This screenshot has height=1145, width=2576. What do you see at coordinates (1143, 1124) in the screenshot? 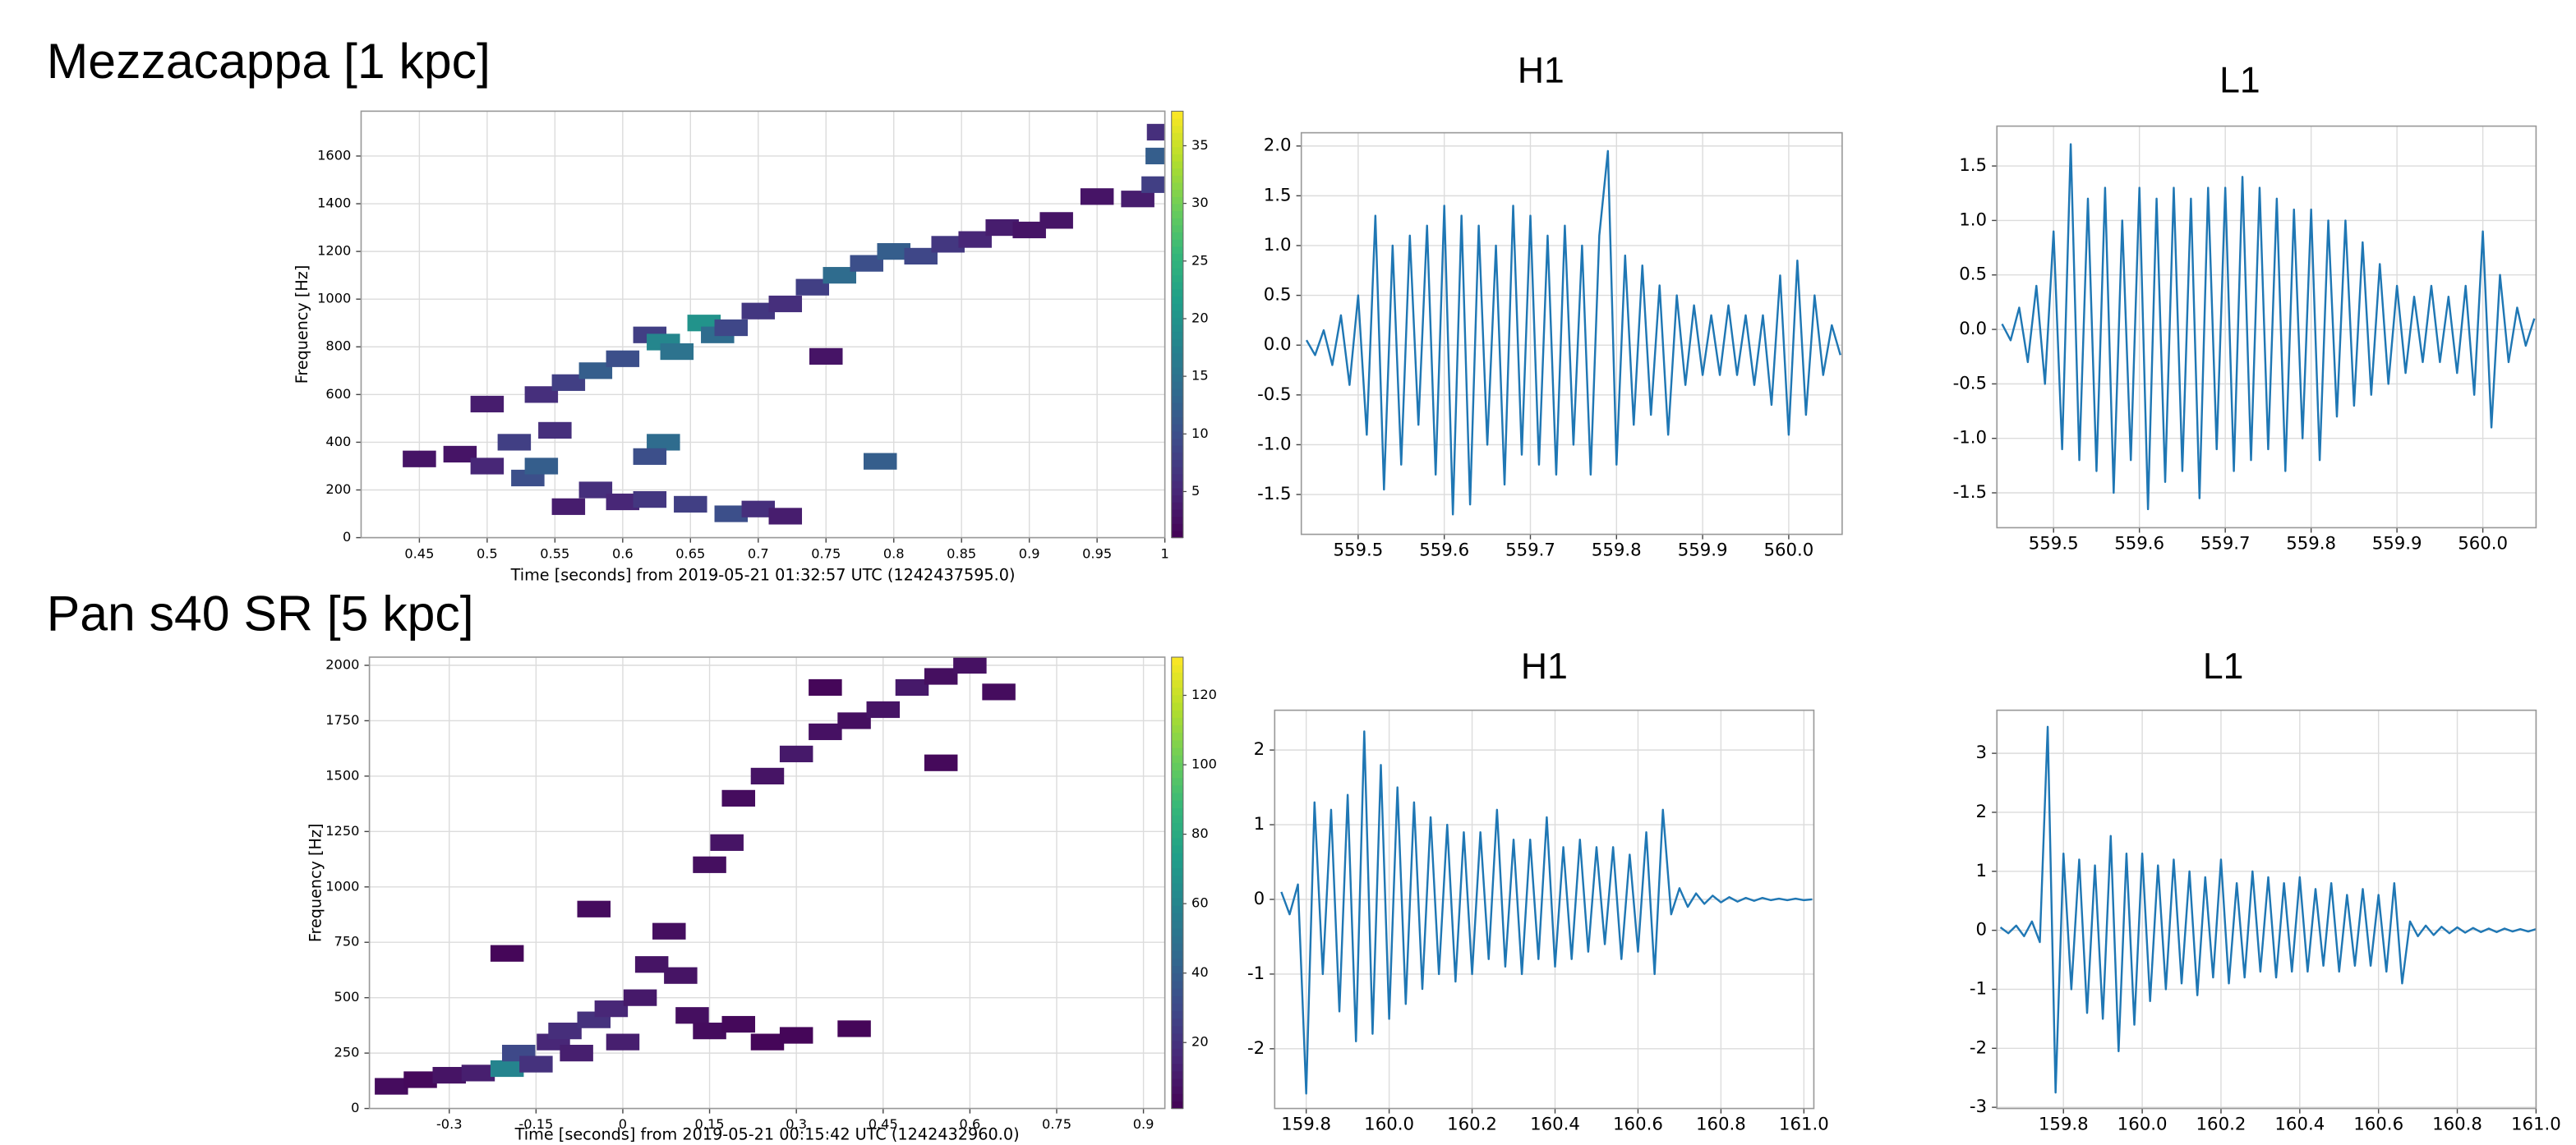
I see `x-tick-label: 0.9` at bounding box center [1143, 1124].